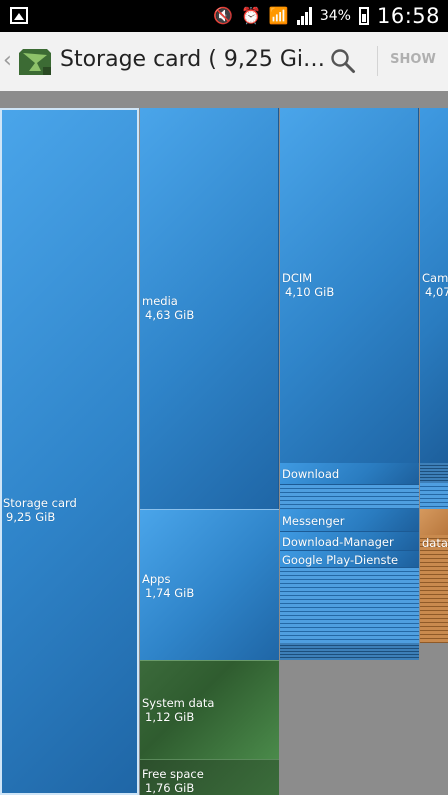 The height and width of the screenshot is (795, 448). What do you see at coordinates (278, 15) in the screenshot?
I see `wifi-icon: 📶` at bounding box center [278, 15].